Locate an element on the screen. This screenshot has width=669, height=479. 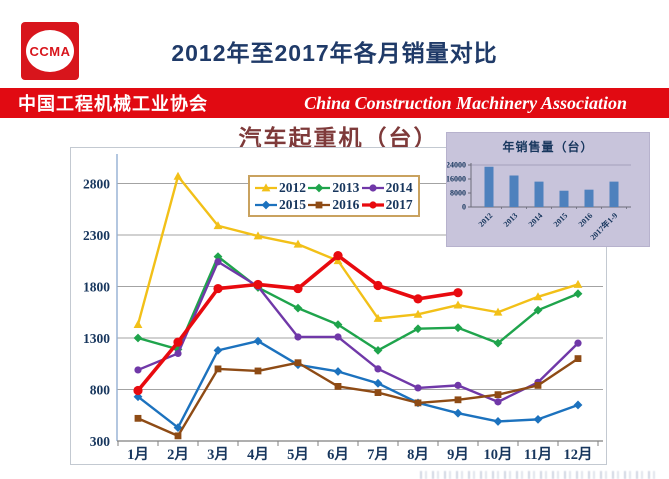
ccma-logo: CCMA is located at coordinates (50, 51).